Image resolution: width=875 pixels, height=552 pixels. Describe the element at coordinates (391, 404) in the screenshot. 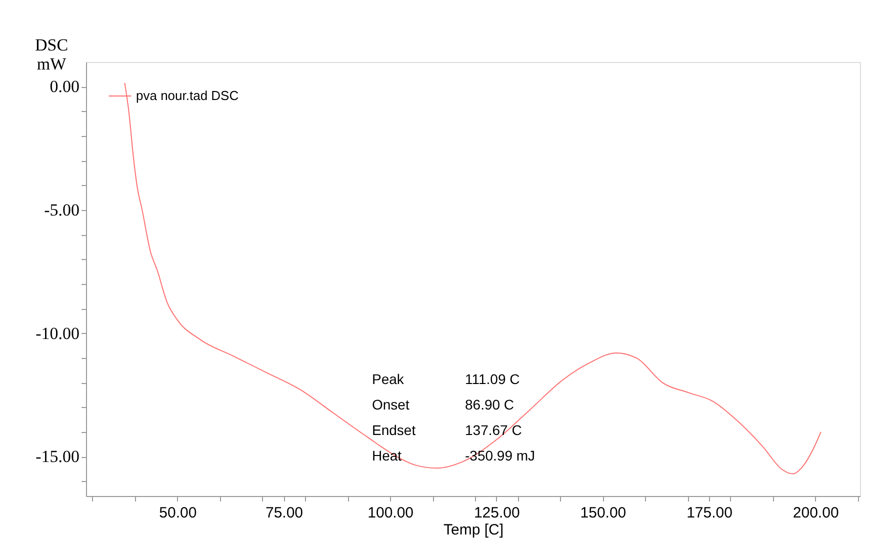

I see `annotation: Onset` at that location.